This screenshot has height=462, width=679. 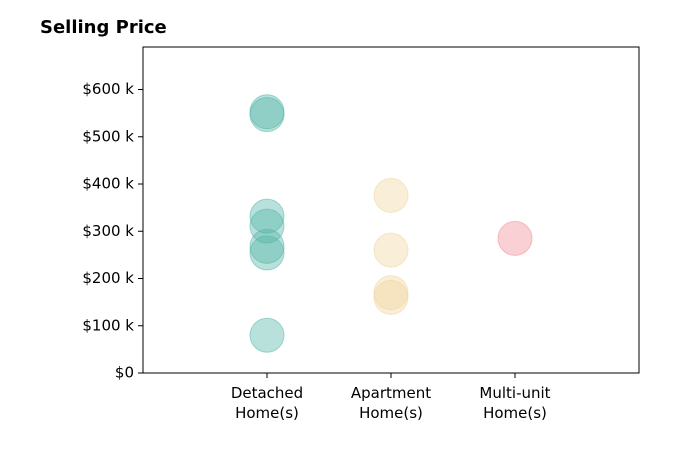 I want to click on y-tick-label: $200 k, so click(x=108, y=278).